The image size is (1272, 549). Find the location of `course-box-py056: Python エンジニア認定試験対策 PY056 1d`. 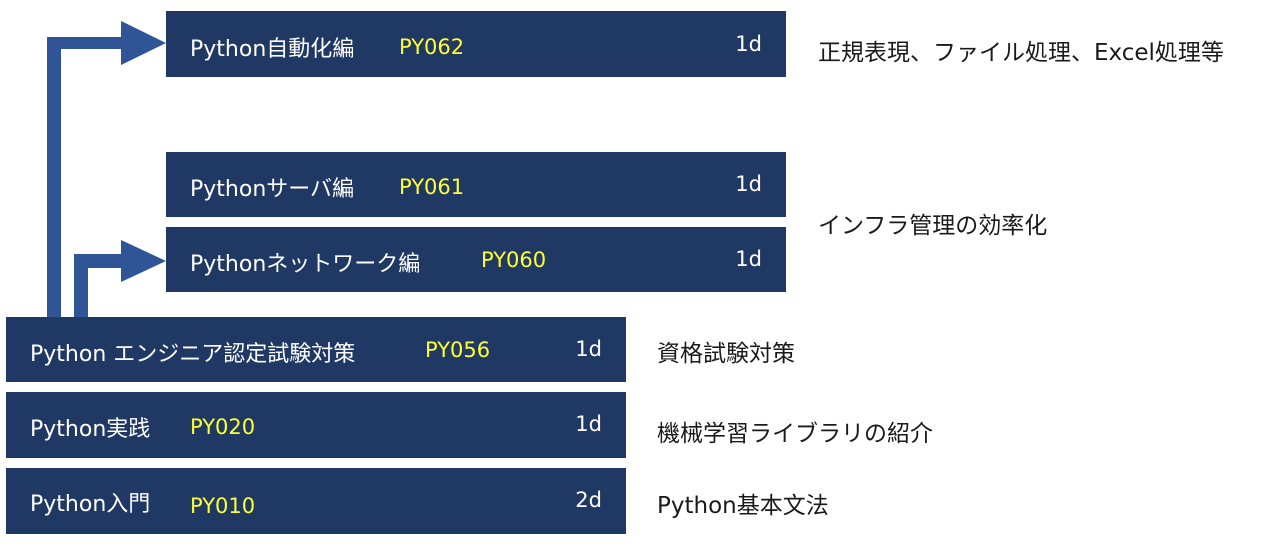

course-box-py056: Python エンジニア認定試験対策 PY056 1d is located at coordinates (316, 349).